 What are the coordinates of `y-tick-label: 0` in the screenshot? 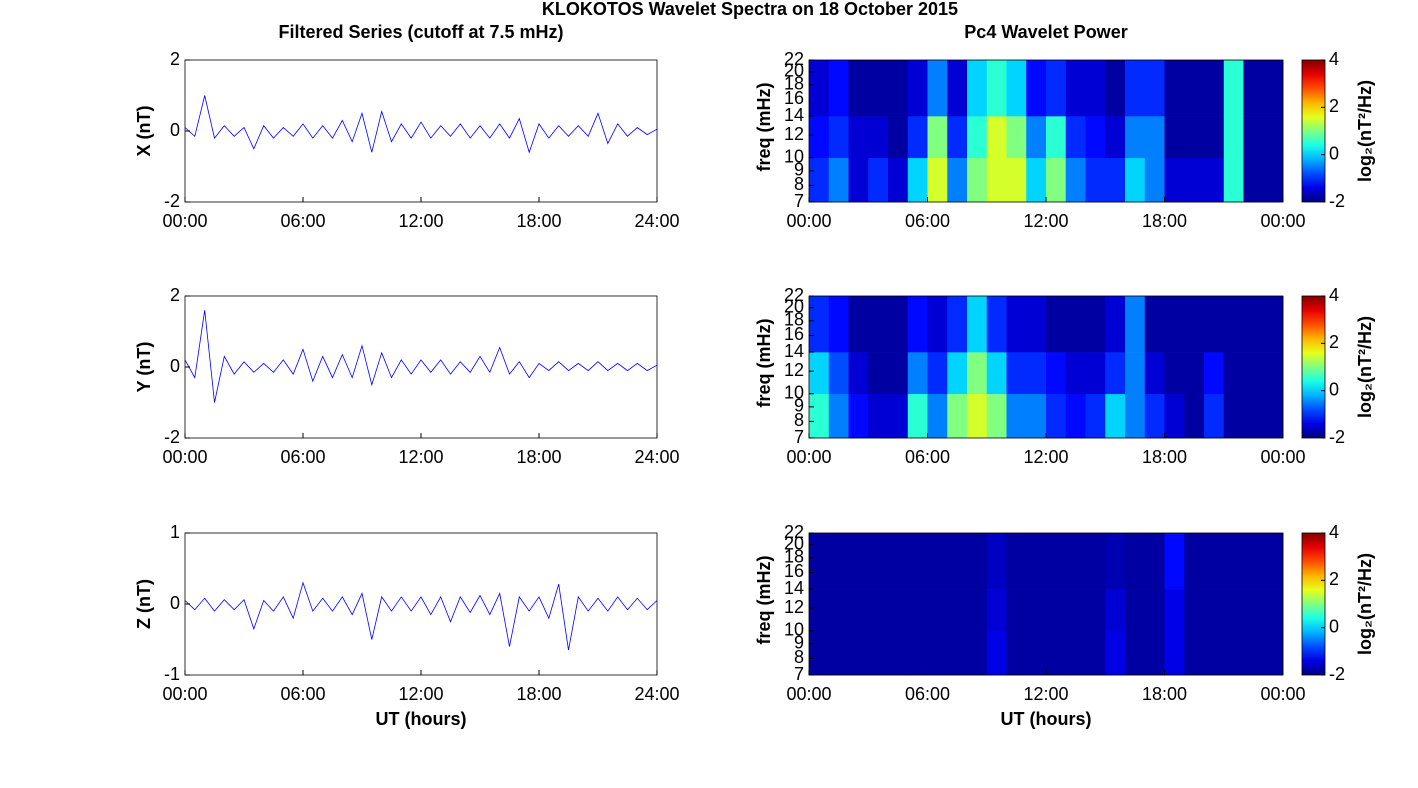 It's located at (175, 603).